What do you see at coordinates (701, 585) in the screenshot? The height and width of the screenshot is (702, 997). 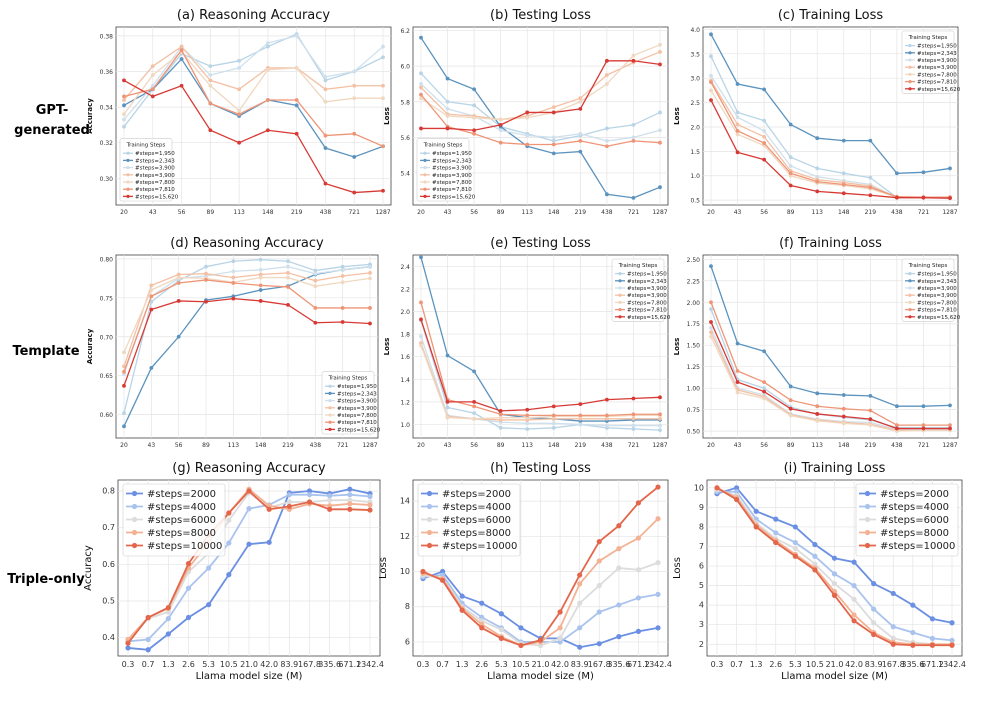 I see `y-tick-label: 5` at bounding box center [701, 585].